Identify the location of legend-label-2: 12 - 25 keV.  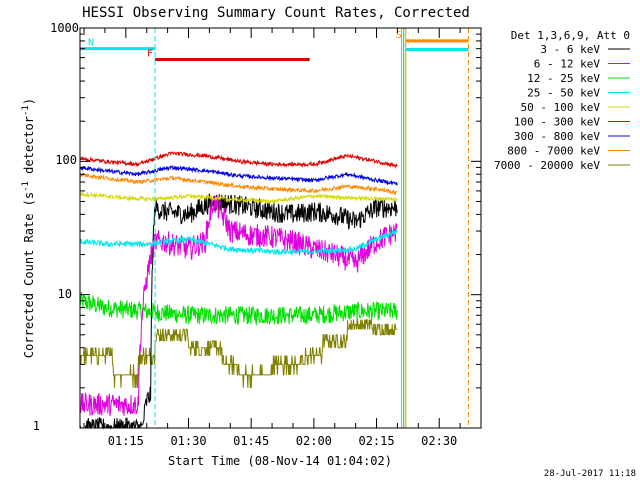
(563, 78).